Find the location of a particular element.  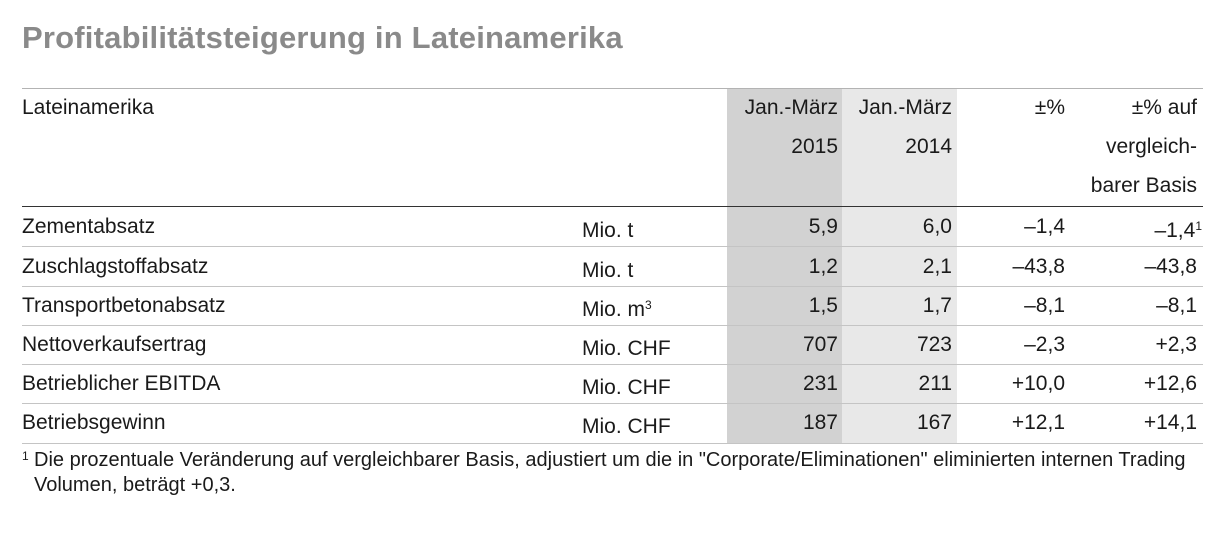

row-value-pct: +10,0 is located at coordinates (1038, 383).